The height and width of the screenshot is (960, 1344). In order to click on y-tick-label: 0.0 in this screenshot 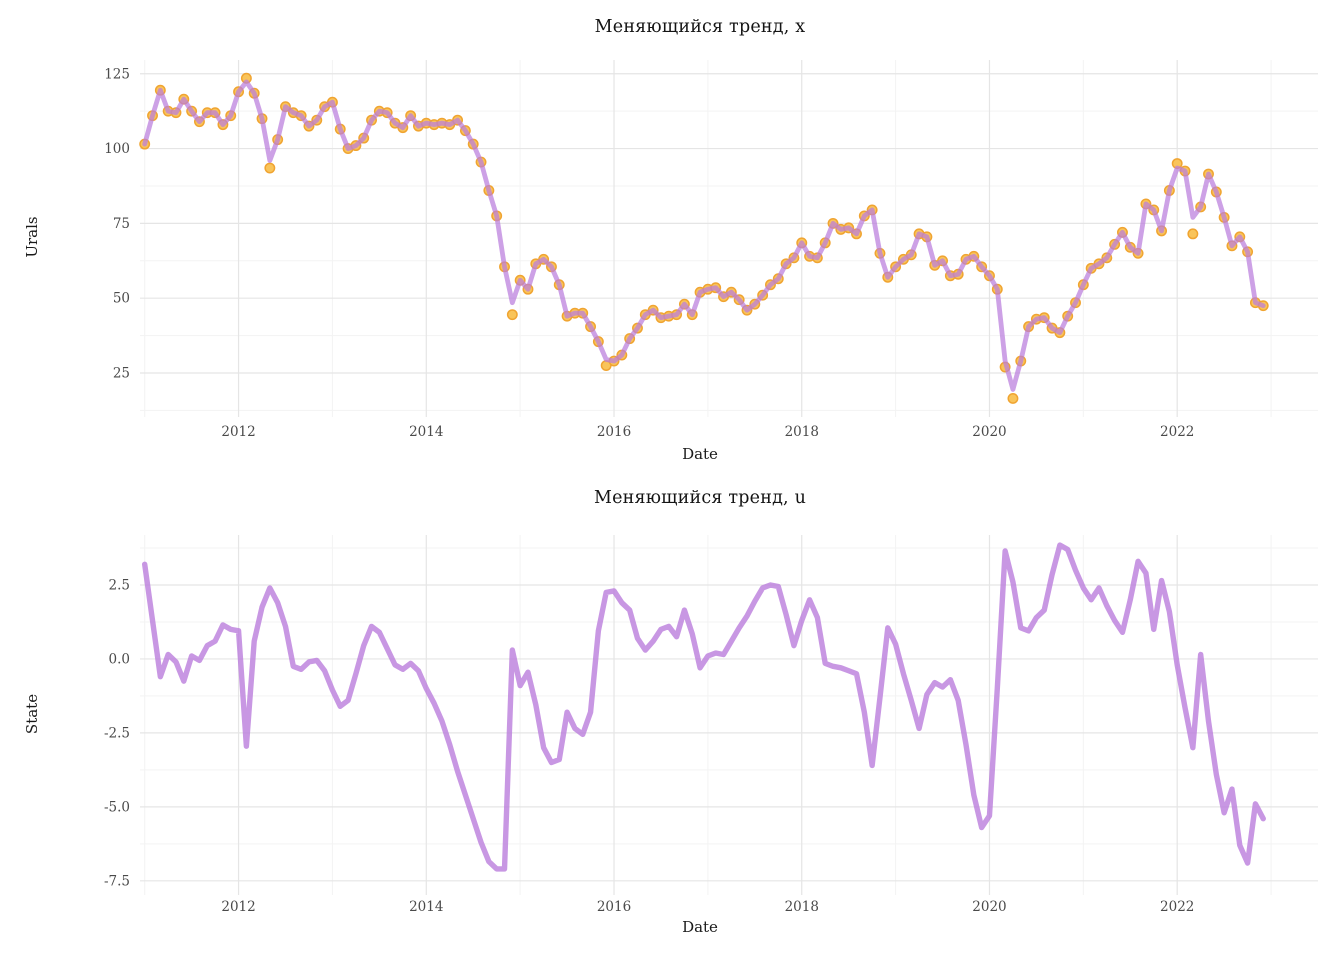, I will do `click(119, 659)`.